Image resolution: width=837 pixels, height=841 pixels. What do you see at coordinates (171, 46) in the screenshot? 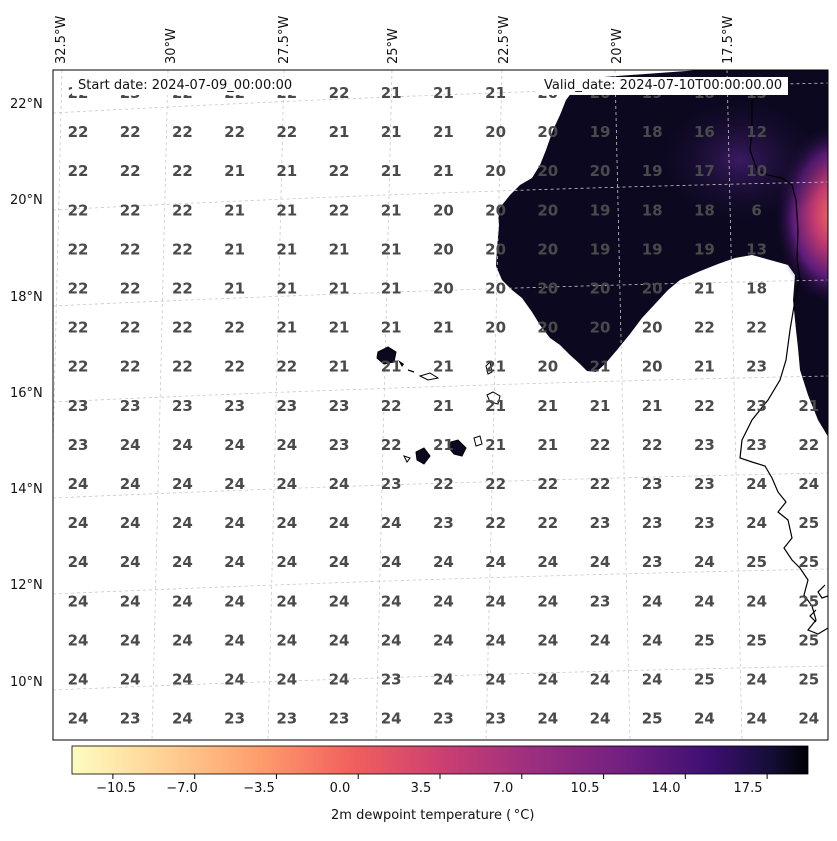
I see `lon-label-30w: 30°W` at bounding box center [171, 46].